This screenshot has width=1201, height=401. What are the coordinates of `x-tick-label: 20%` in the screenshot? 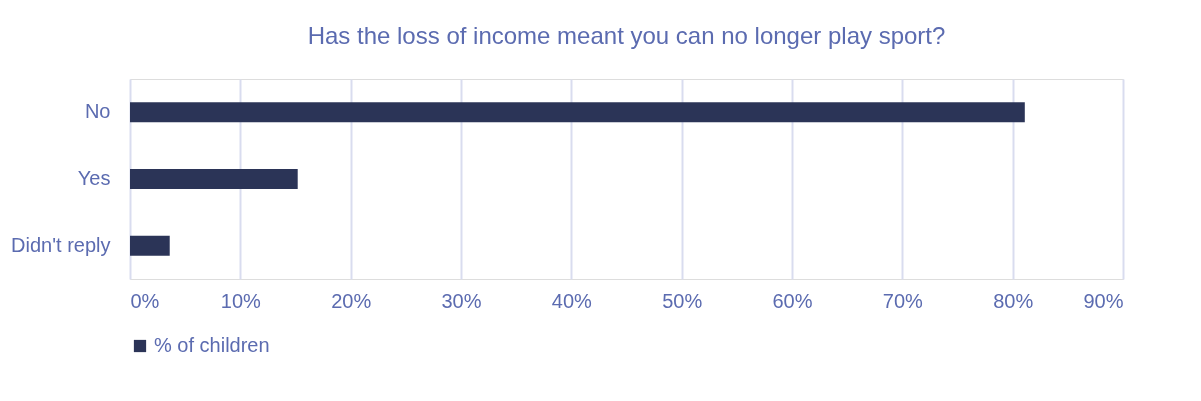 It's located at (351, 300).